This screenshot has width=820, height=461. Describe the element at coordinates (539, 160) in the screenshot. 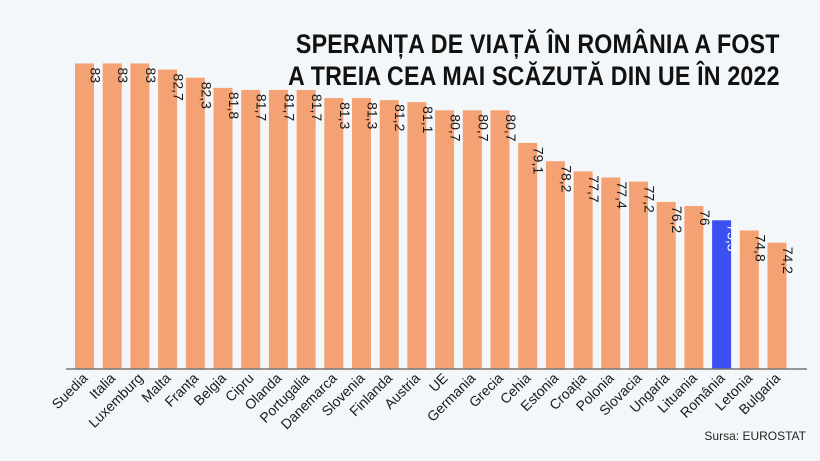

I see `value-label: 79,1` at that location.